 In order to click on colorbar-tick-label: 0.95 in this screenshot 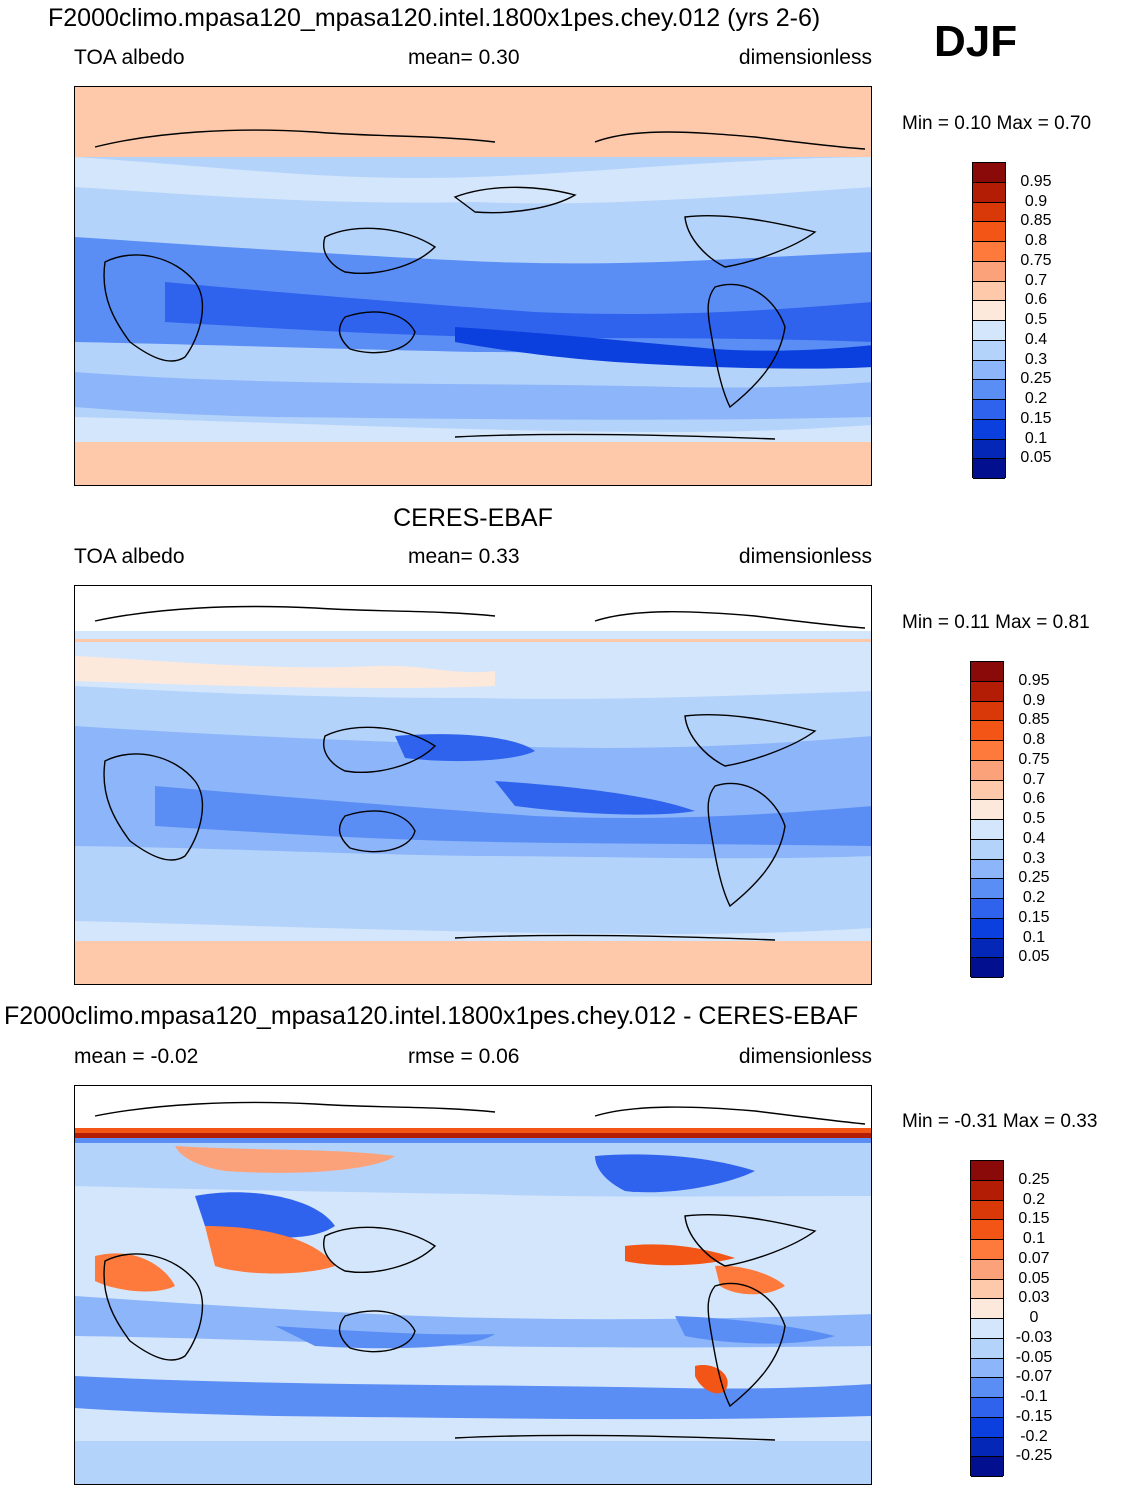, I will do `click(1034, 680)`.